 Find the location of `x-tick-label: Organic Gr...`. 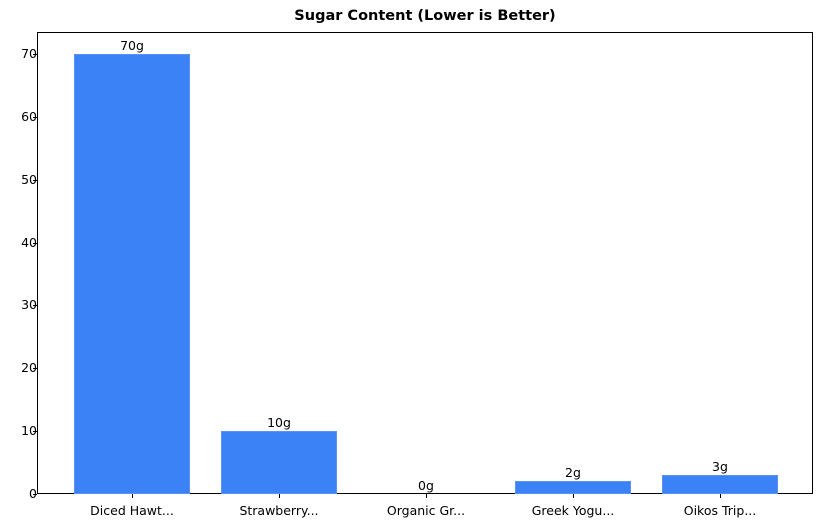

x-tick-label: Organic Gr... is located at coordinates (426, 510).